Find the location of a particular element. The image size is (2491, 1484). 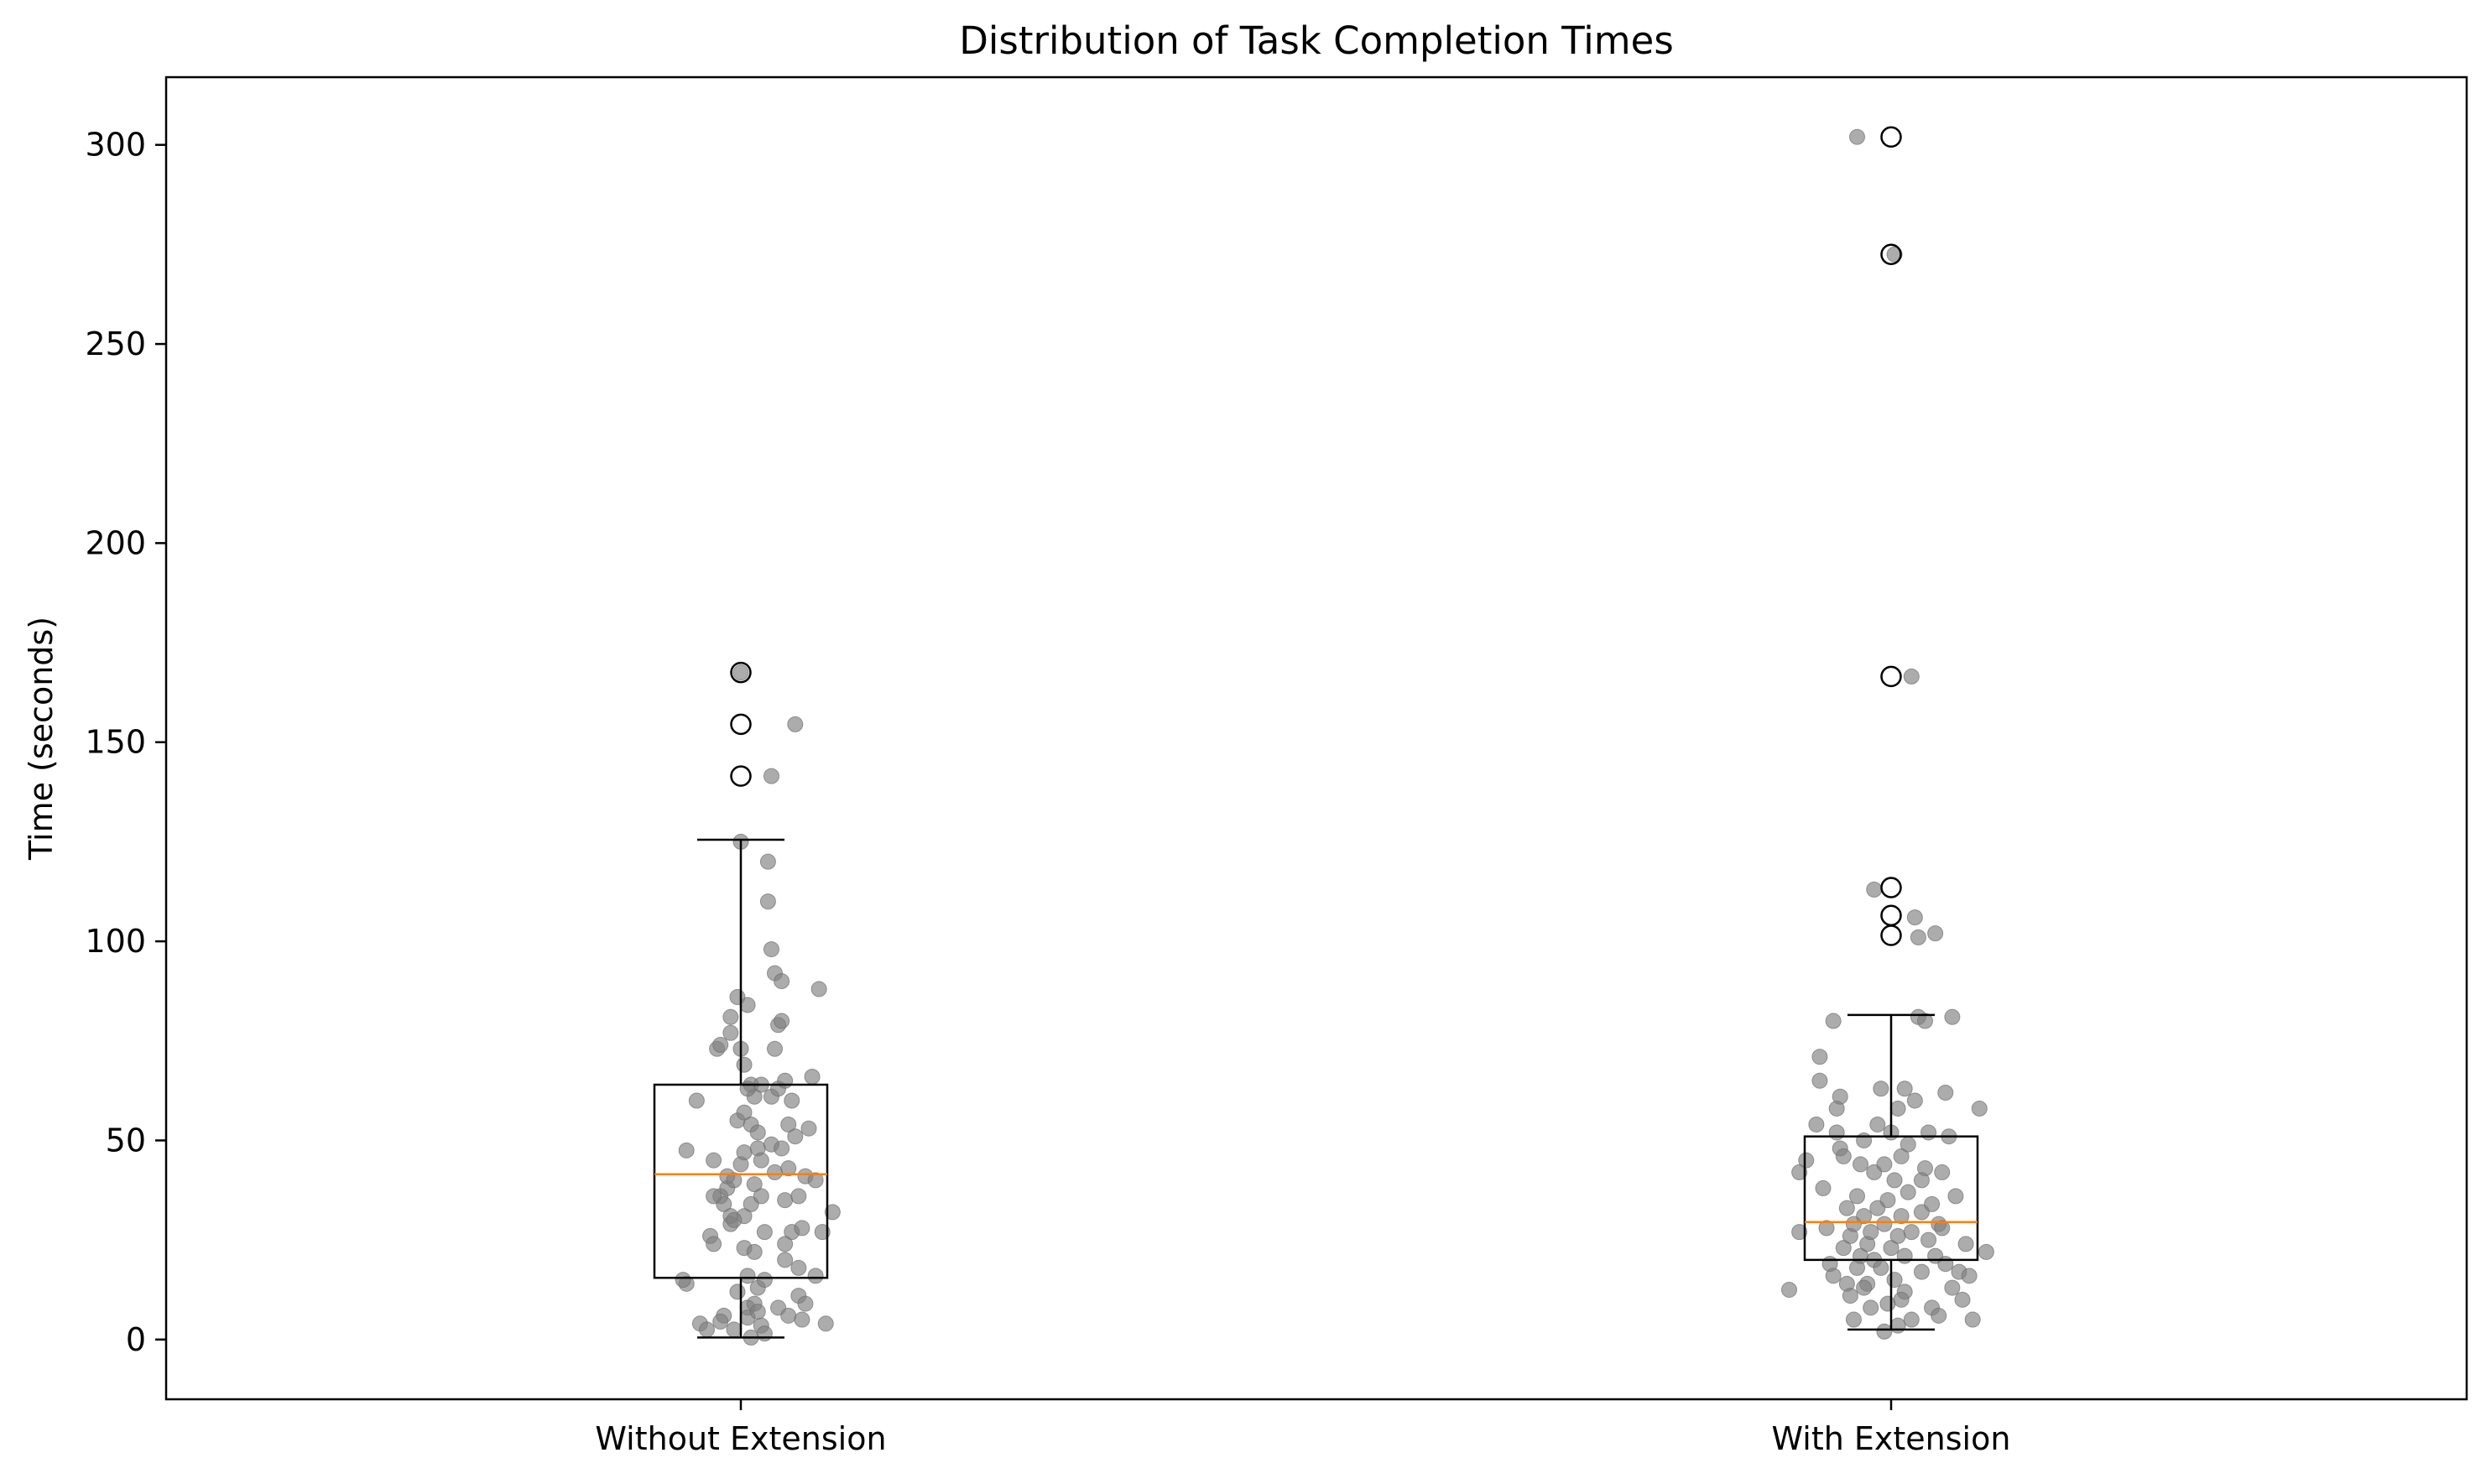

y-tick-label: 300 is located at coordinates (115, 145).